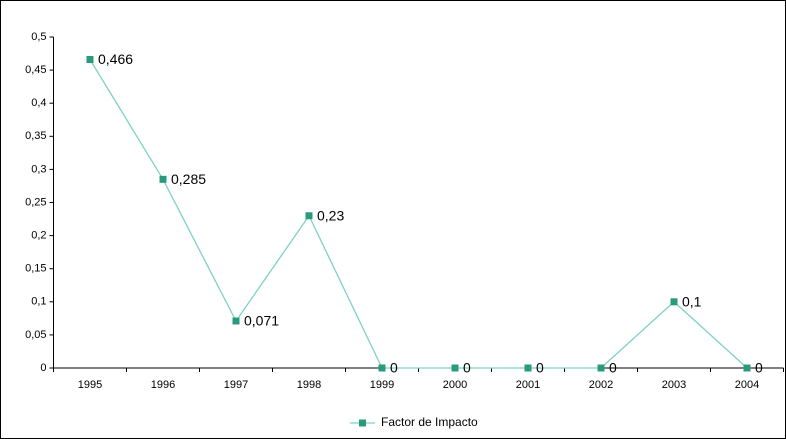 This screenshot has height=439, width=786. Describe the element at coordinates (382, 385) in the screenshot. I see `x-tick-label: 1999` at that location.